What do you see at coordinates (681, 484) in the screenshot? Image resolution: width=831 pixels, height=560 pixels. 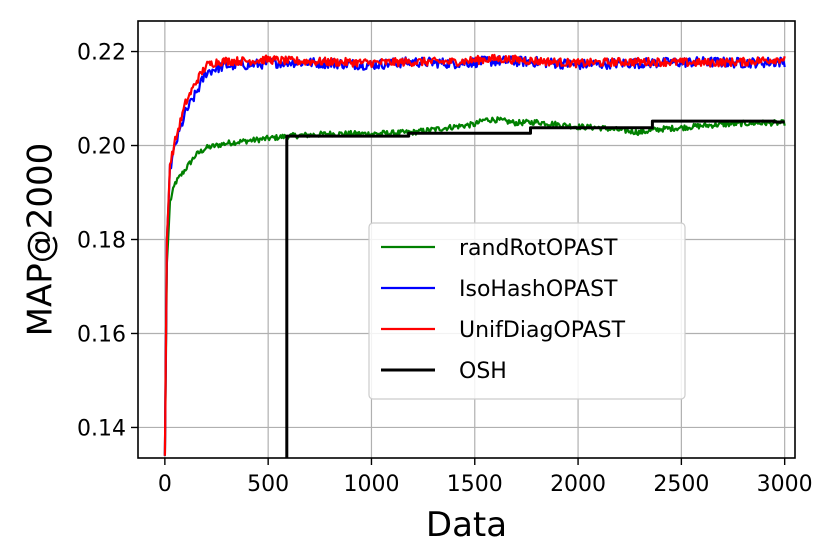 I see `x-tick-label: 2500` at bounding box center [681, 484].